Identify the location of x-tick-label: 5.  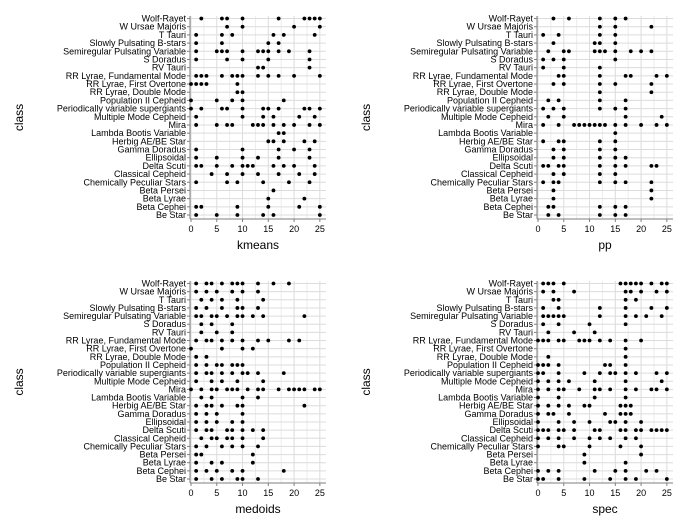
(216, 229).